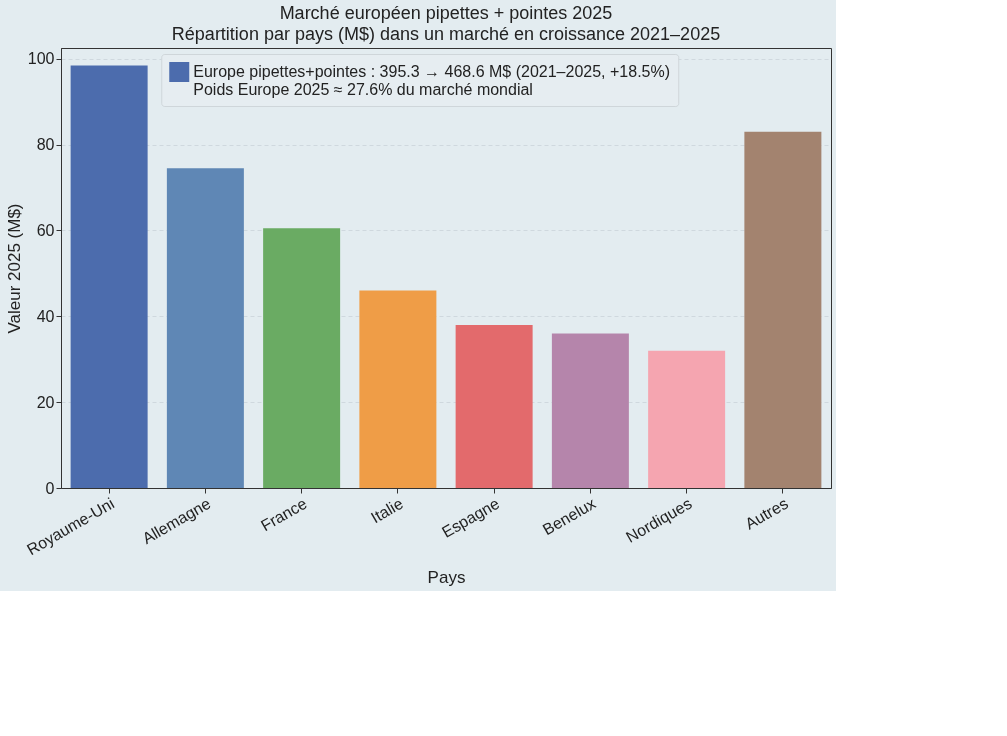  What do you see at coordinates (387, 510) in the screenshot?
I see `x-tick-label: Italie` at bounding box center [387, 510].